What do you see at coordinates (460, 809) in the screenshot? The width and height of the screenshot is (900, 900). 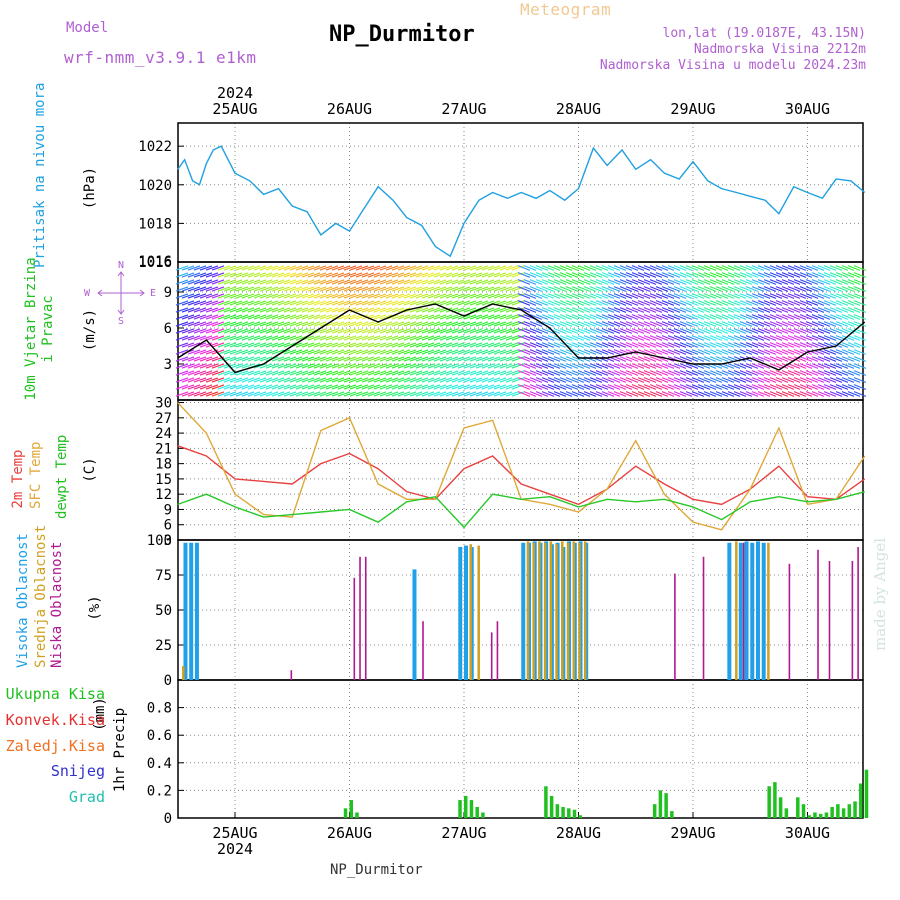 I see `precip-bar-ukupna-kisa` at bounding box center [460, 809].